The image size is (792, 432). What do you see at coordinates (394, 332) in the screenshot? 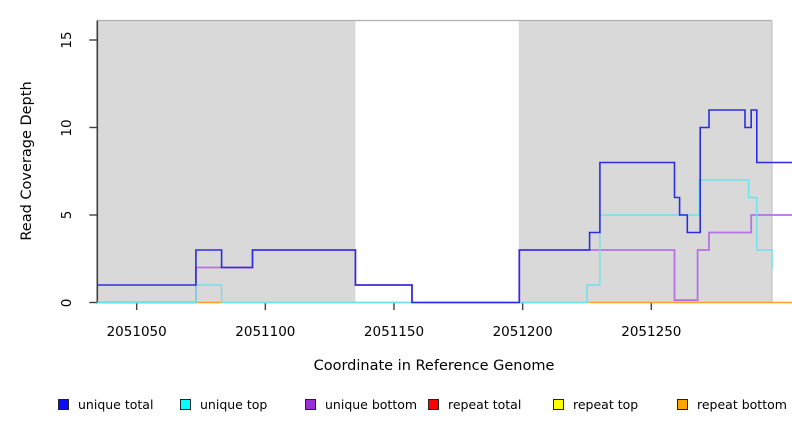
I see `x-tick-label: 2051150` at bounding box center [394, 332].